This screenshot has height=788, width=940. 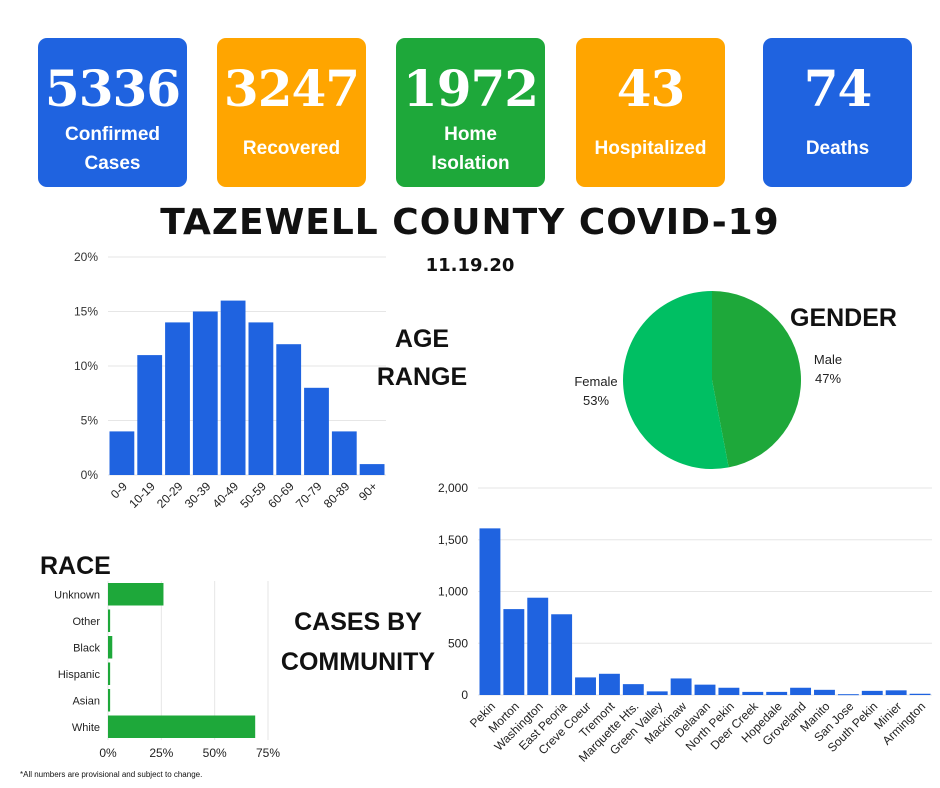 What do you see at coordinates (358, 622) in the screenshot?
I see `community-title-line1: CASES BY` at bounding box center [358, 622].